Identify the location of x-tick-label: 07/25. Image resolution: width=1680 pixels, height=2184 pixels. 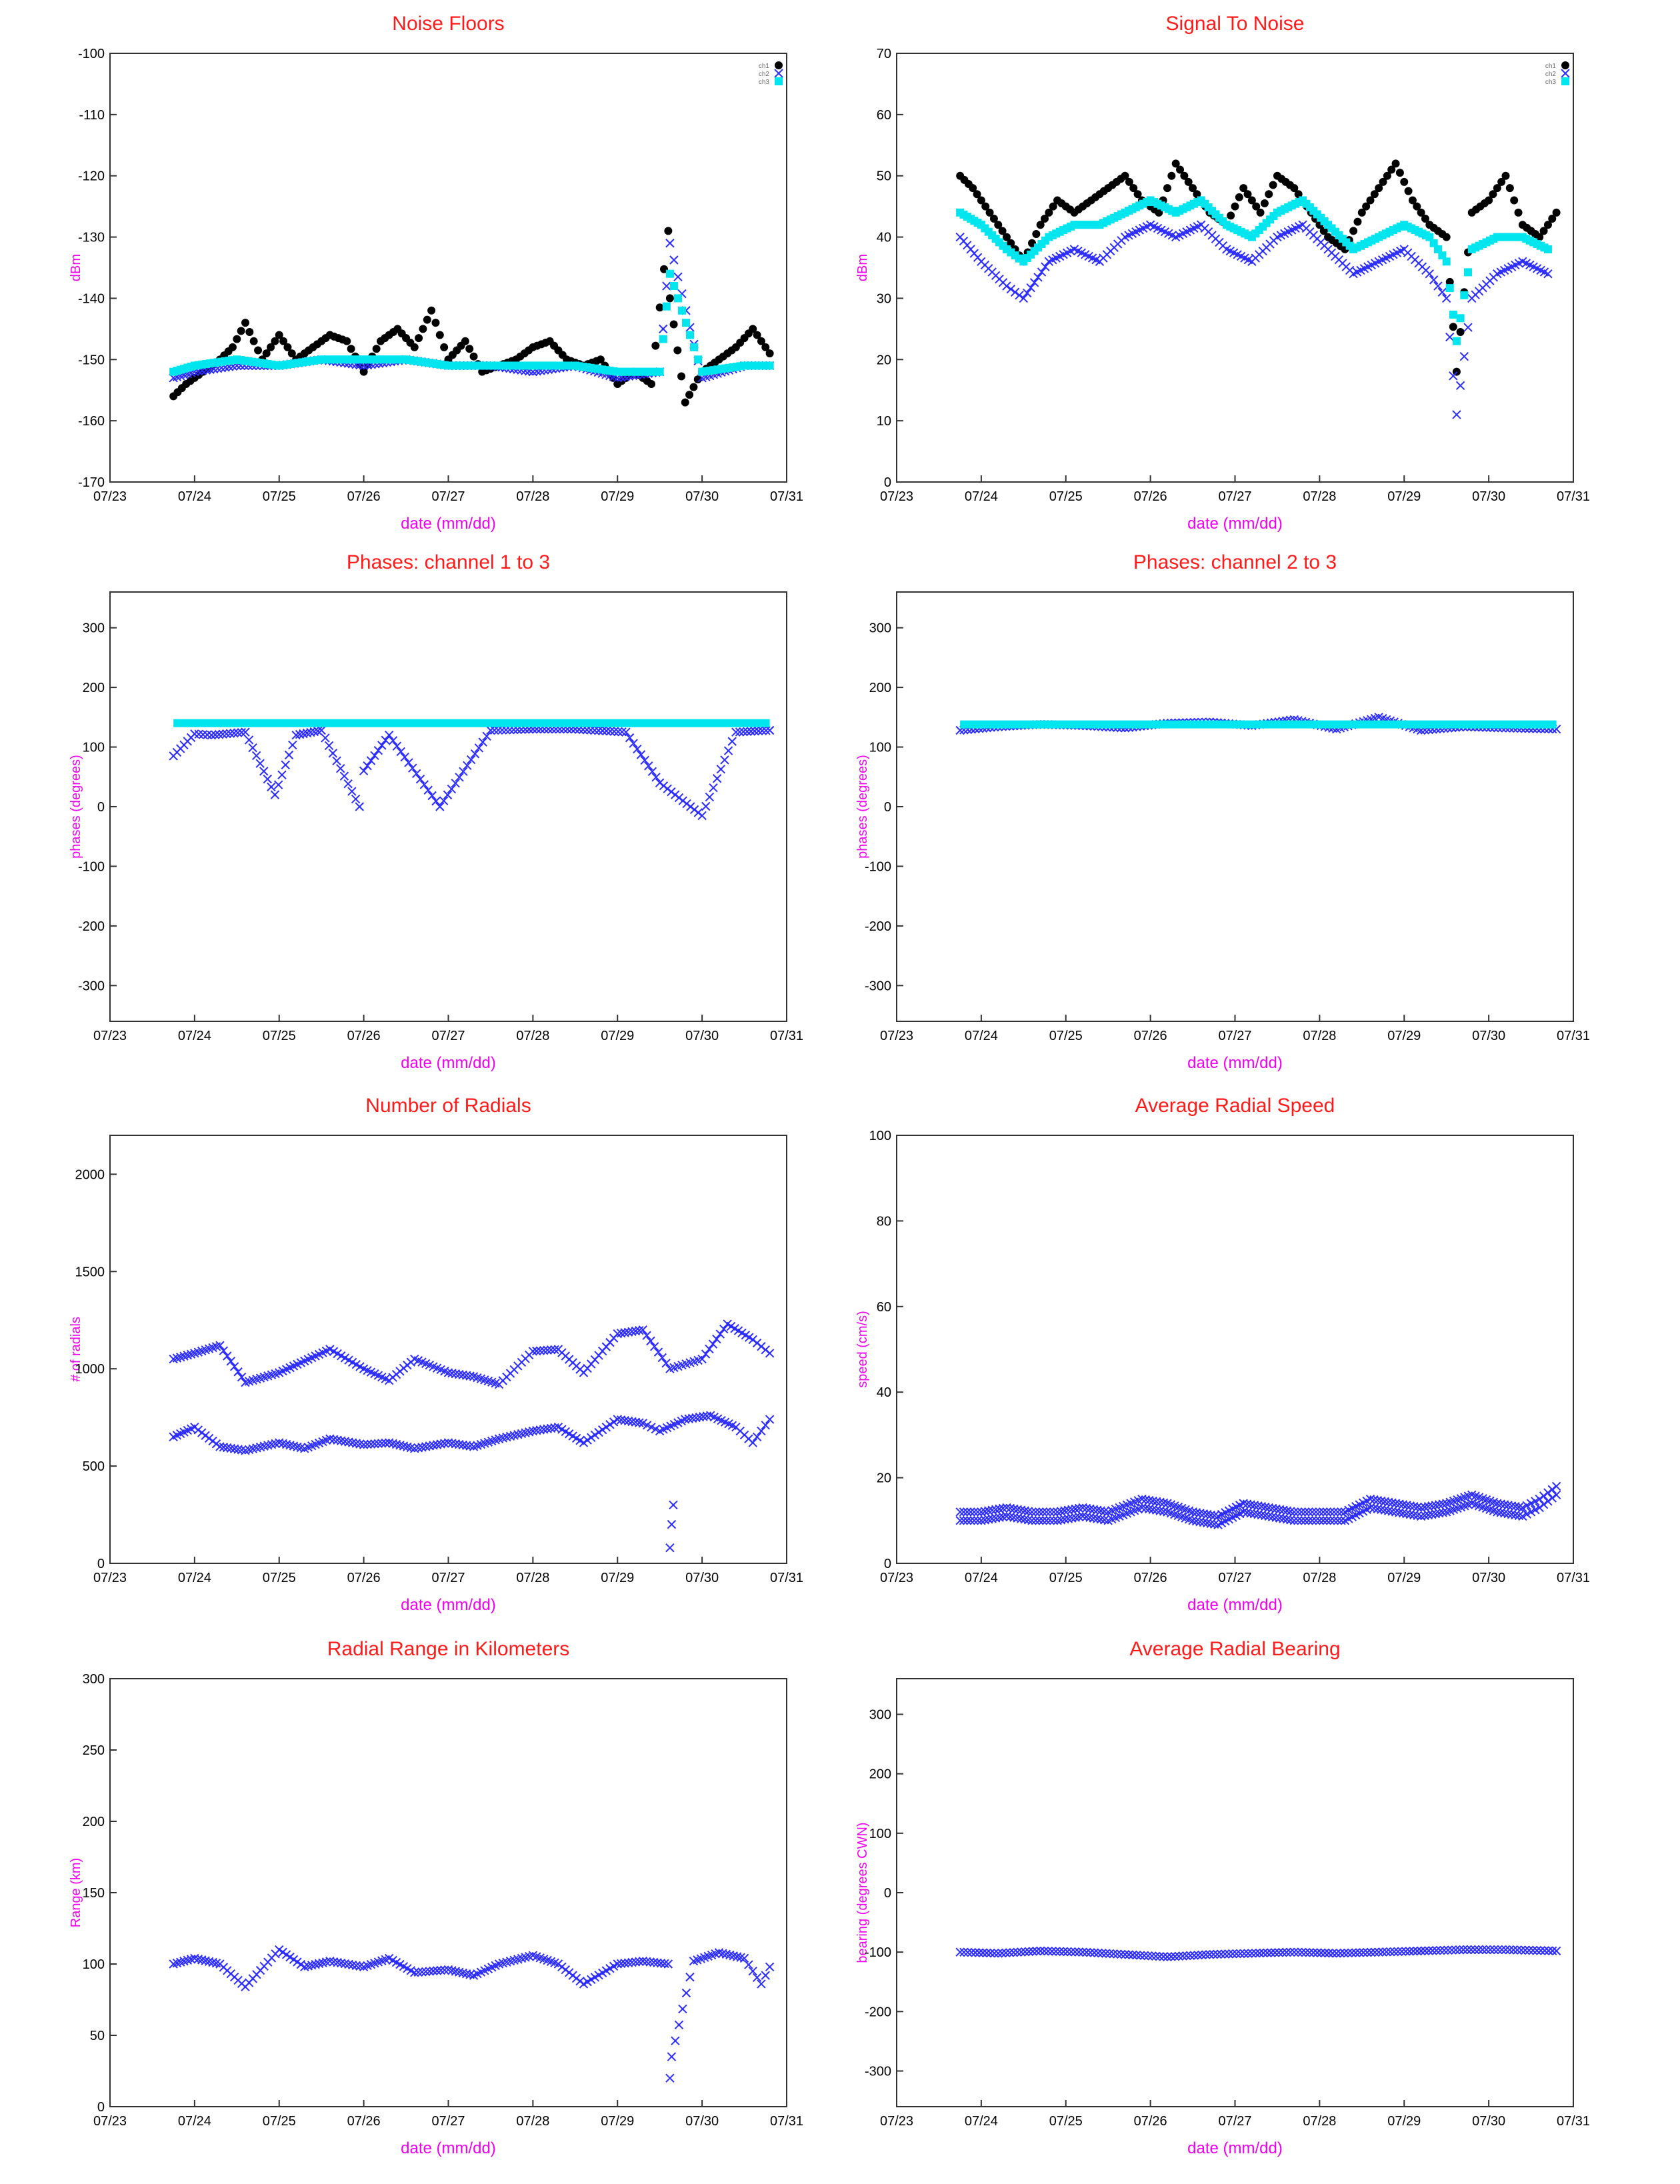
(279, 1578).